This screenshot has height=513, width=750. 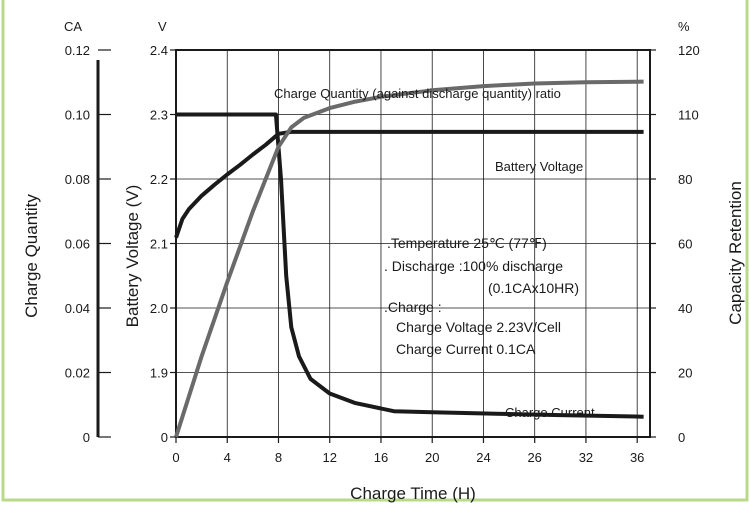 I want to click on battery-voltage-tick-label: 2.1, so click(x=159, y=244).